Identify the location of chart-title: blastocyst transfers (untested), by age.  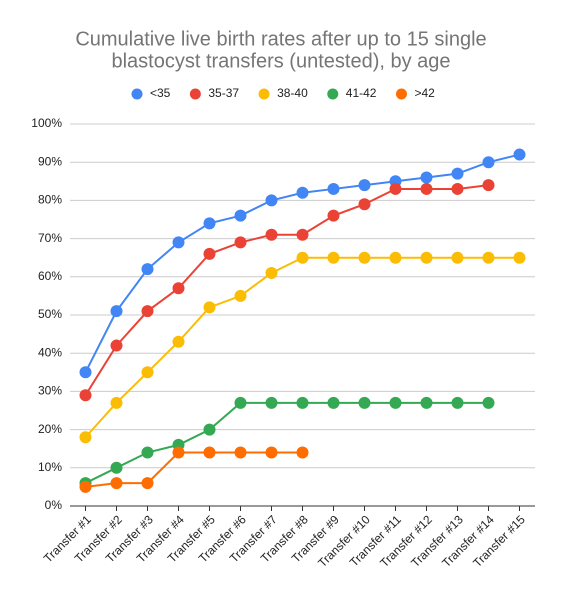
(280, 61).